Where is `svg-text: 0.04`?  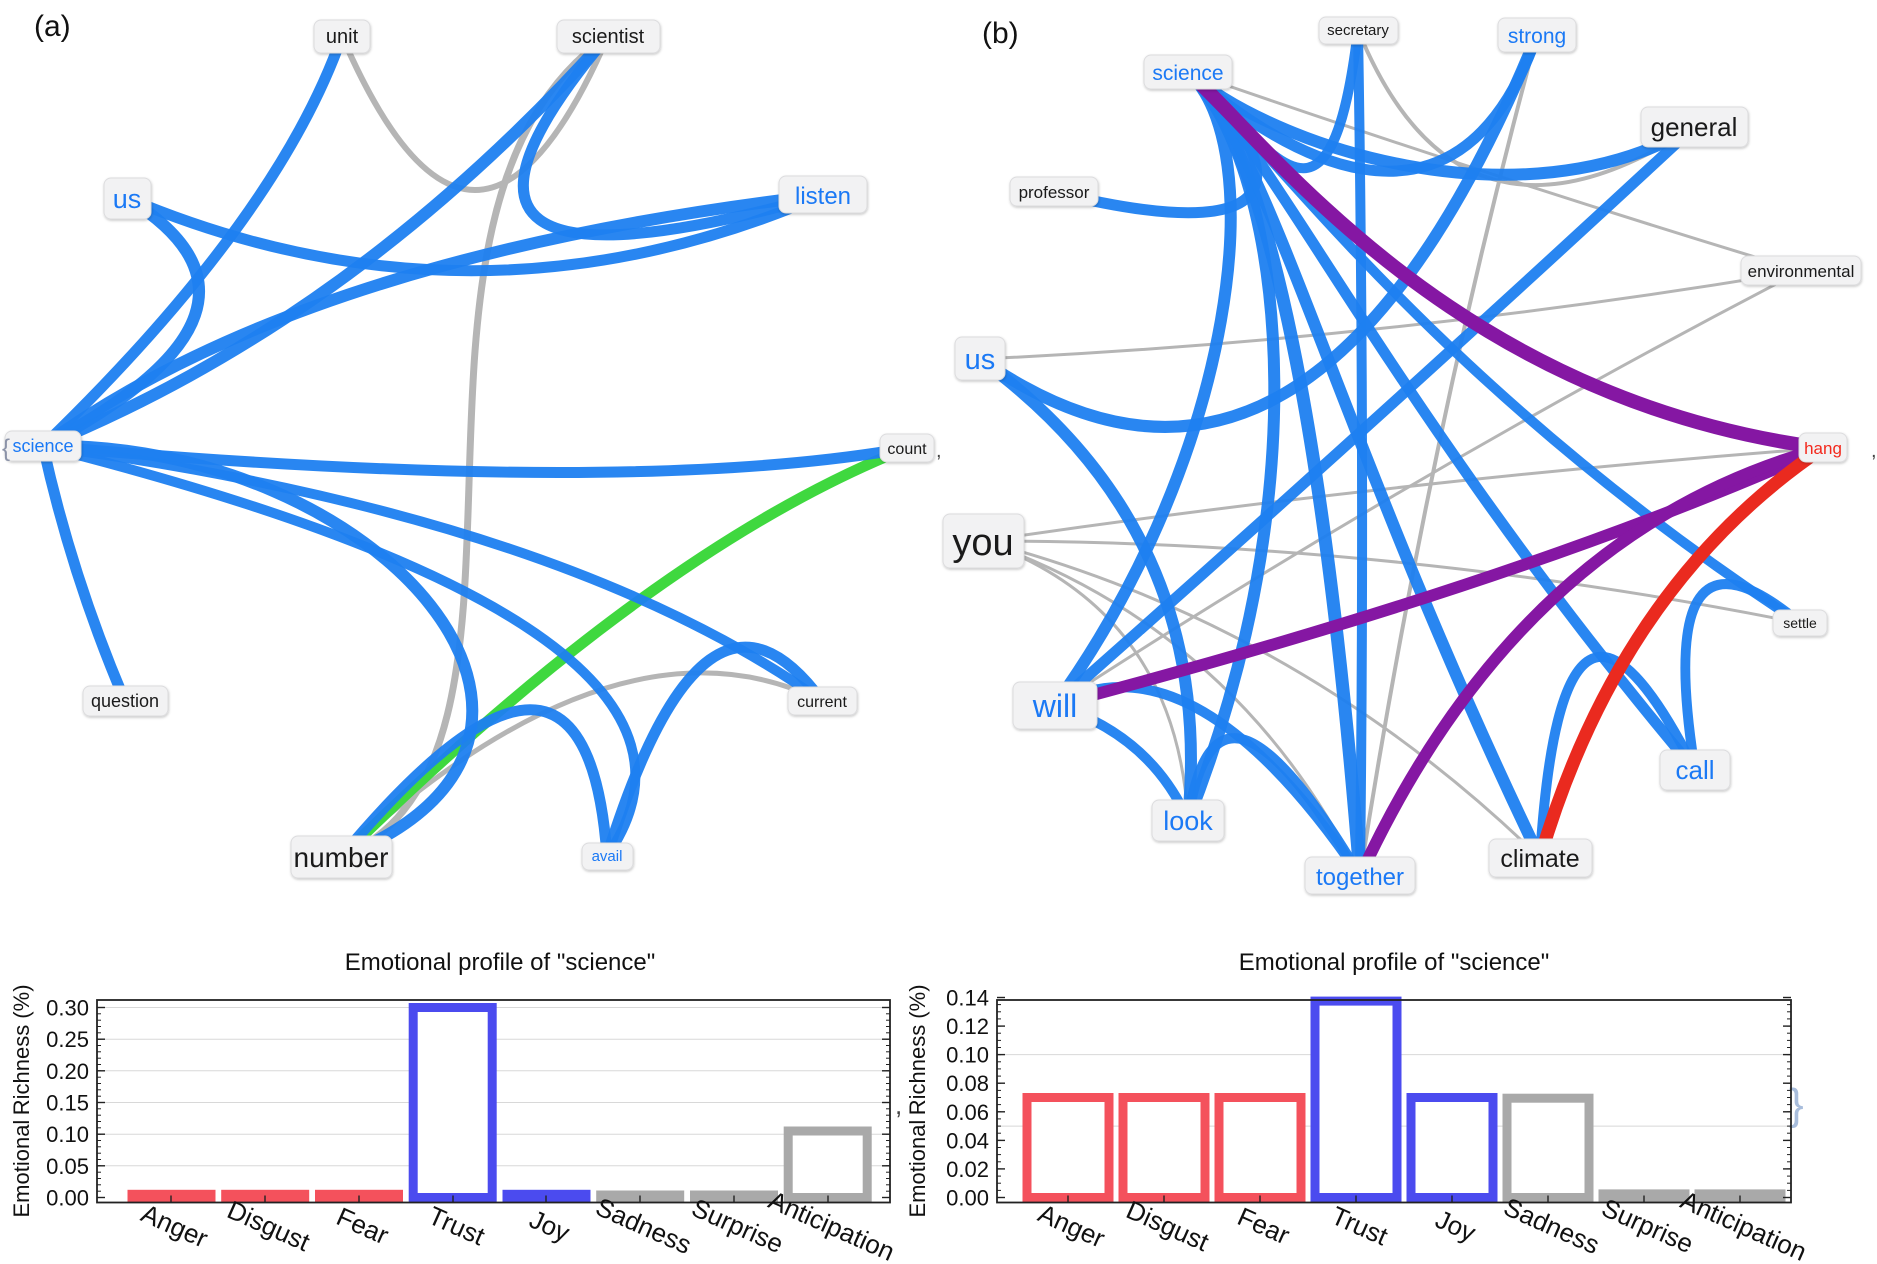 svg-text: 0.04 is located at coordinates (967, 1140).